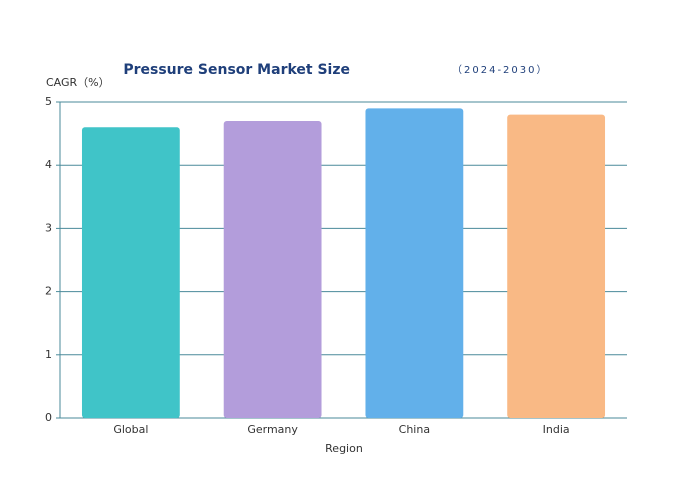 The image size is (700, 500). I want to click on x-tick-label: China, so click(414, 429).